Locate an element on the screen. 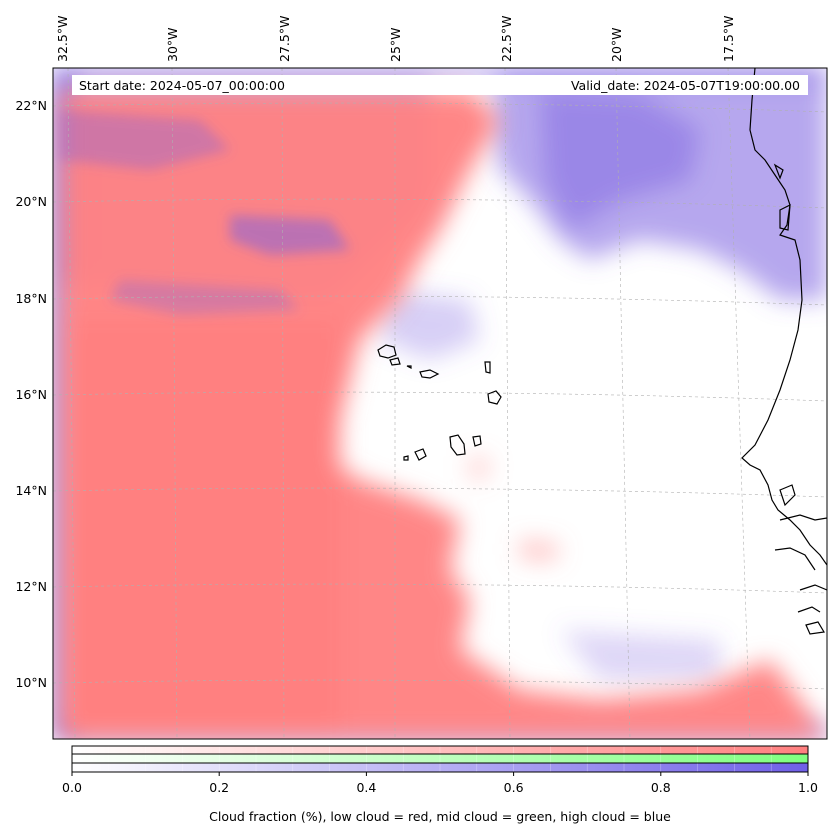  cape-verde-islands is located at coordinates (439, 402).